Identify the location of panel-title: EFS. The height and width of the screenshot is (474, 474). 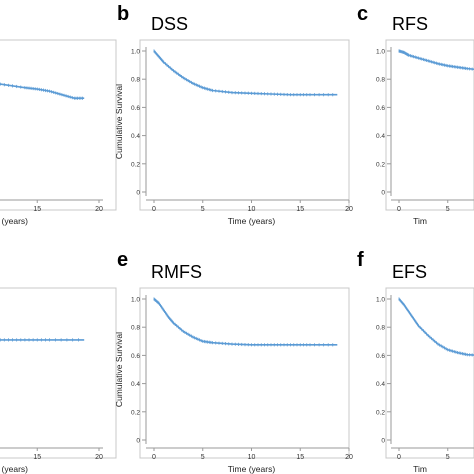
(409, 272).